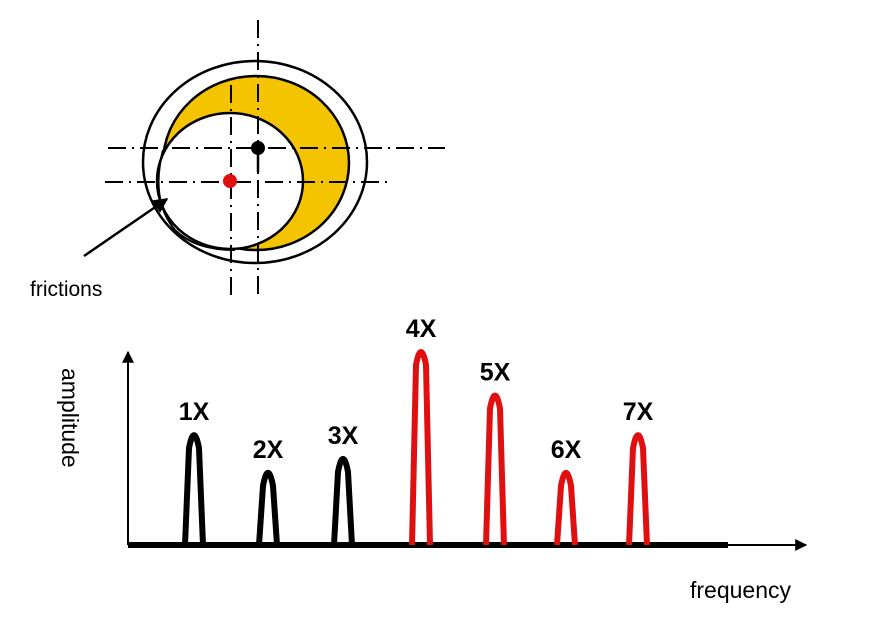 The height and width of the screenshot is (633, 886). Describe the element at coordinates (258, 148) in the screenshot. I see `stator-center-dot` at that location.